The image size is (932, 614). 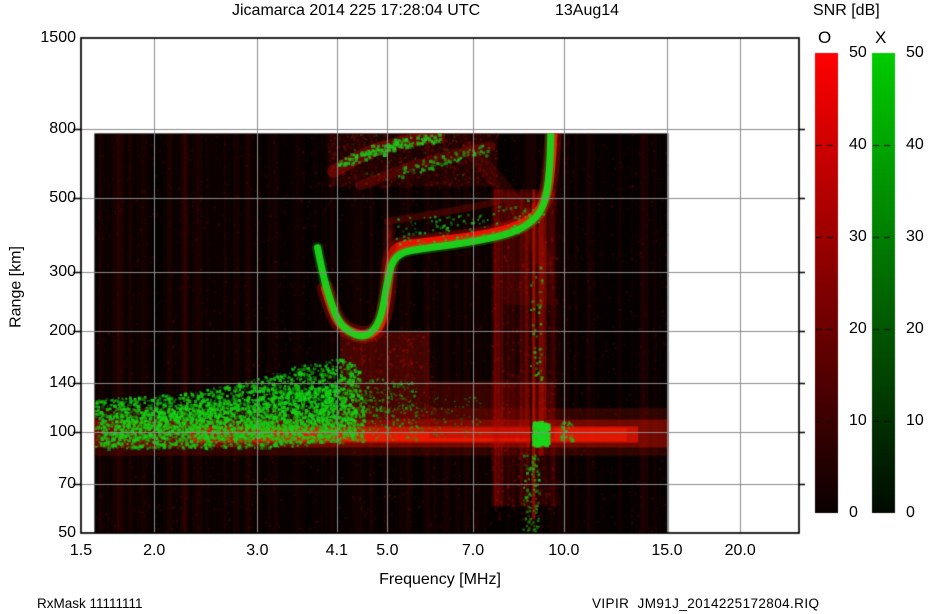 I want to click on y-tick-label: 1500, so click(x=58, y=37).